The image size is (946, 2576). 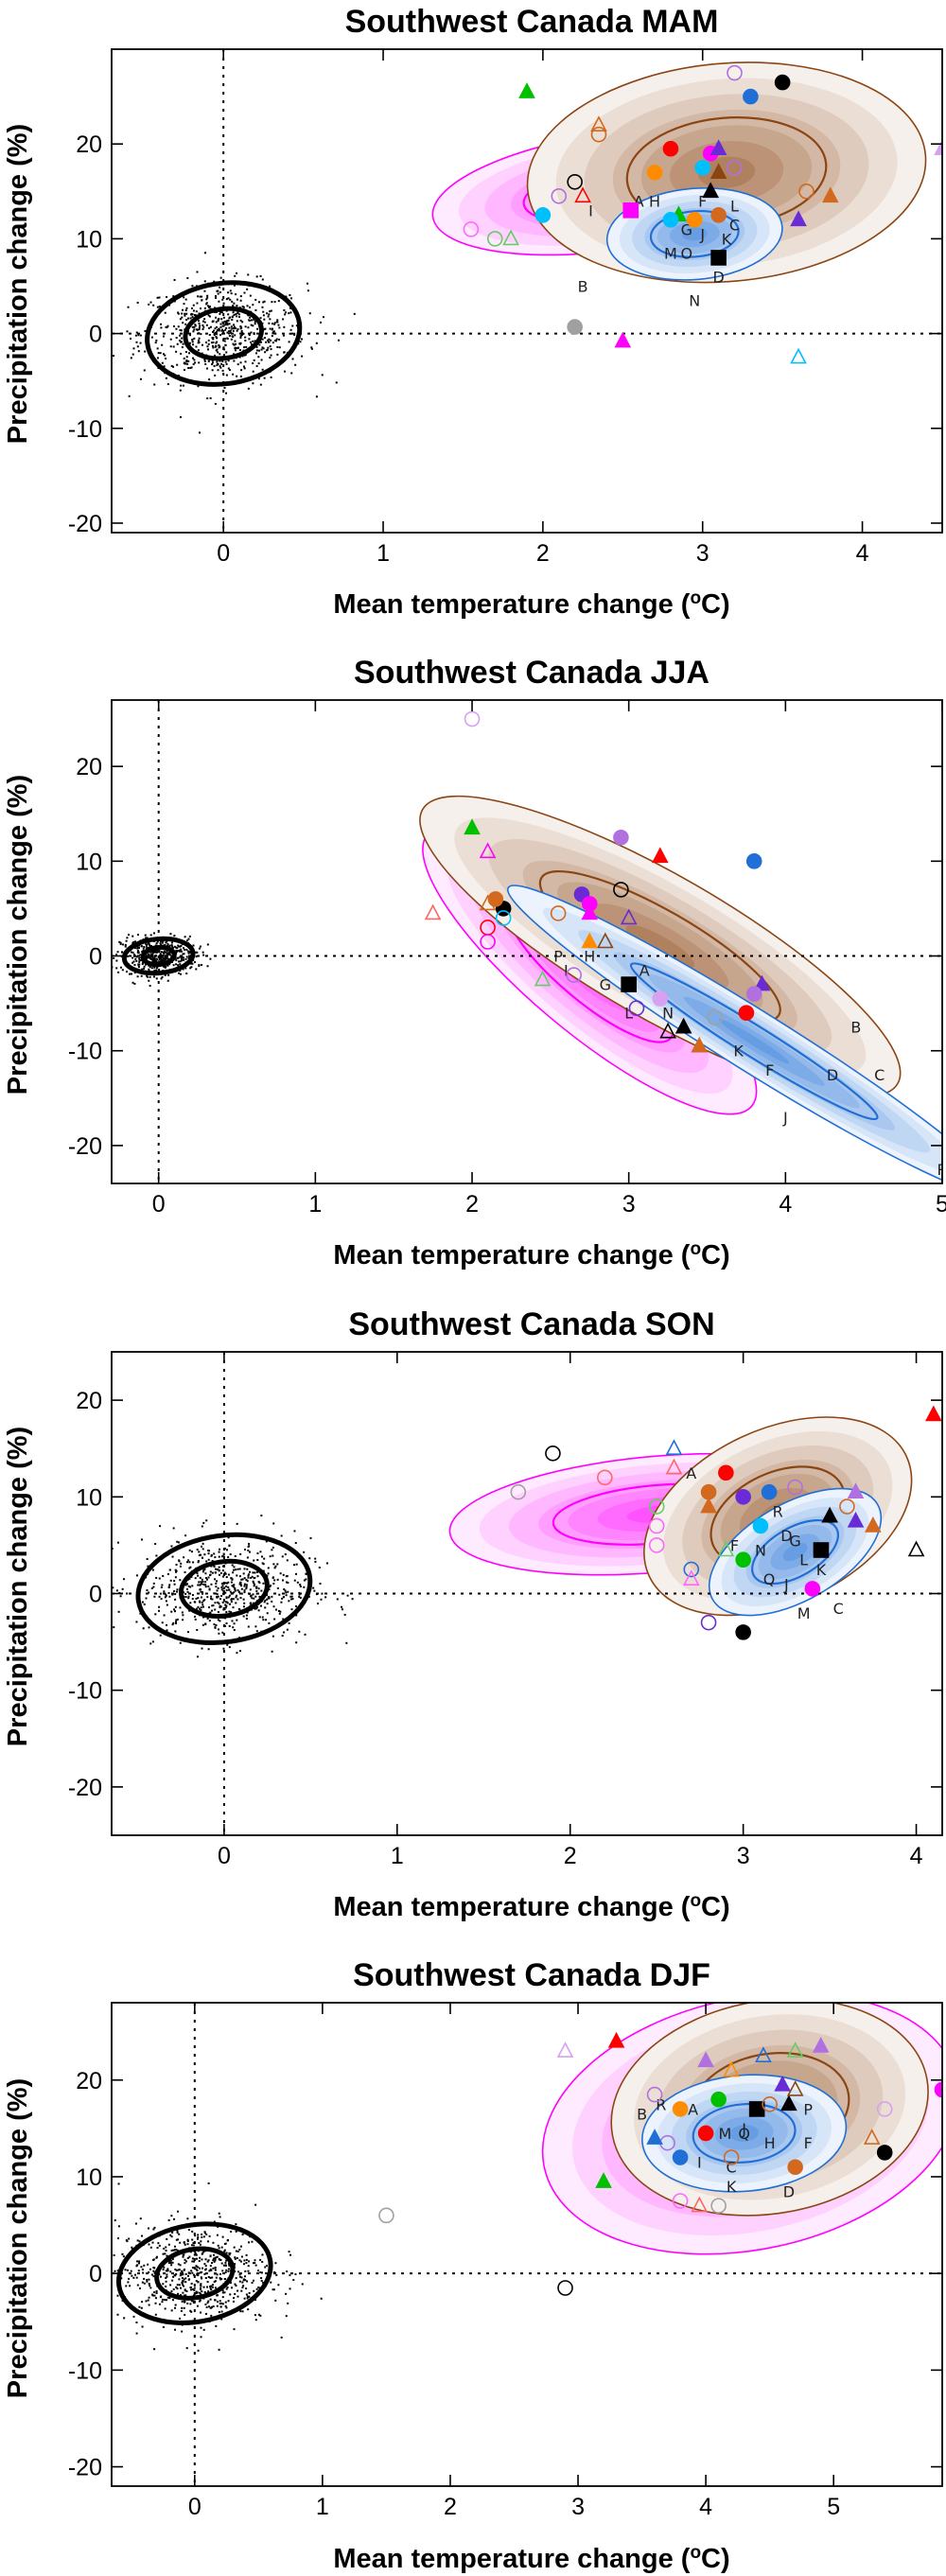 I want to click on y-tick-label: 20, so click(x=89, y=1401).